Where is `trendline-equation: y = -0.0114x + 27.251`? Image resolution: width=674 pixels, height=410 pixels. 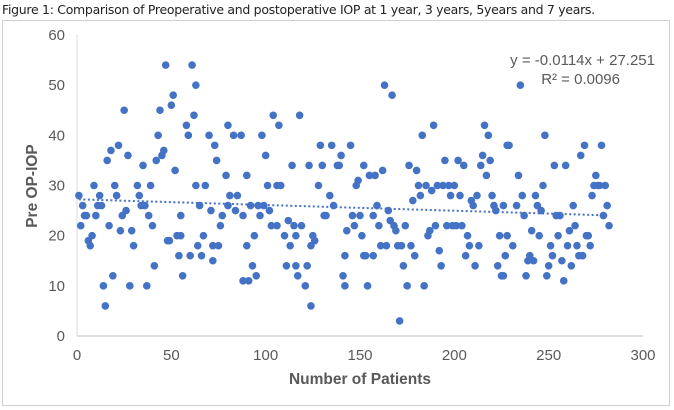 trendline-equation: y = -0.0114x + 27.251 is located at coordinates (582, 60).